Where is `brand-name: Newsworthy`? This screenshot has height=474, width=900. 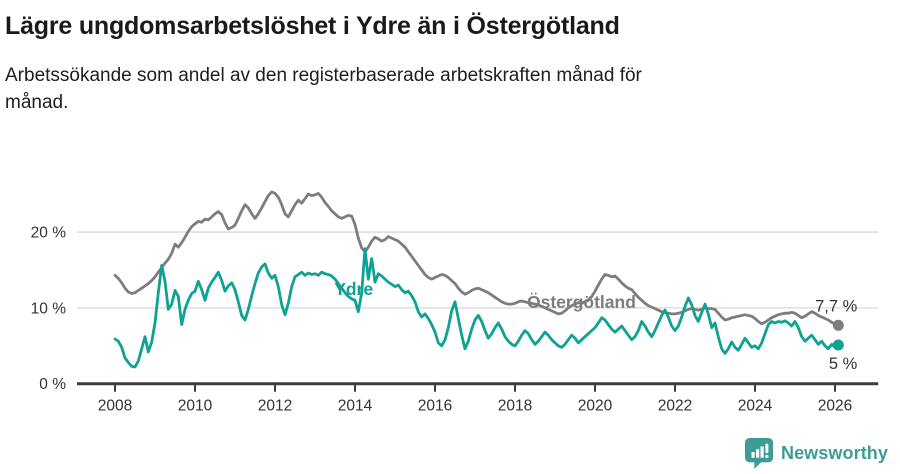 brand-name: Newsworthy is located at coordinates (834, 452).